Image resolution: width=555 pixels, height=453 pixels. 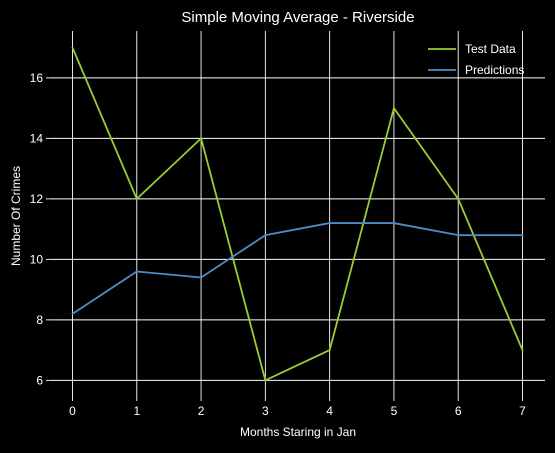 What do you see at coordinates (494, 70) in the screenshot?
I see `legend-label: Predictions` at bounding box center [494, 70].